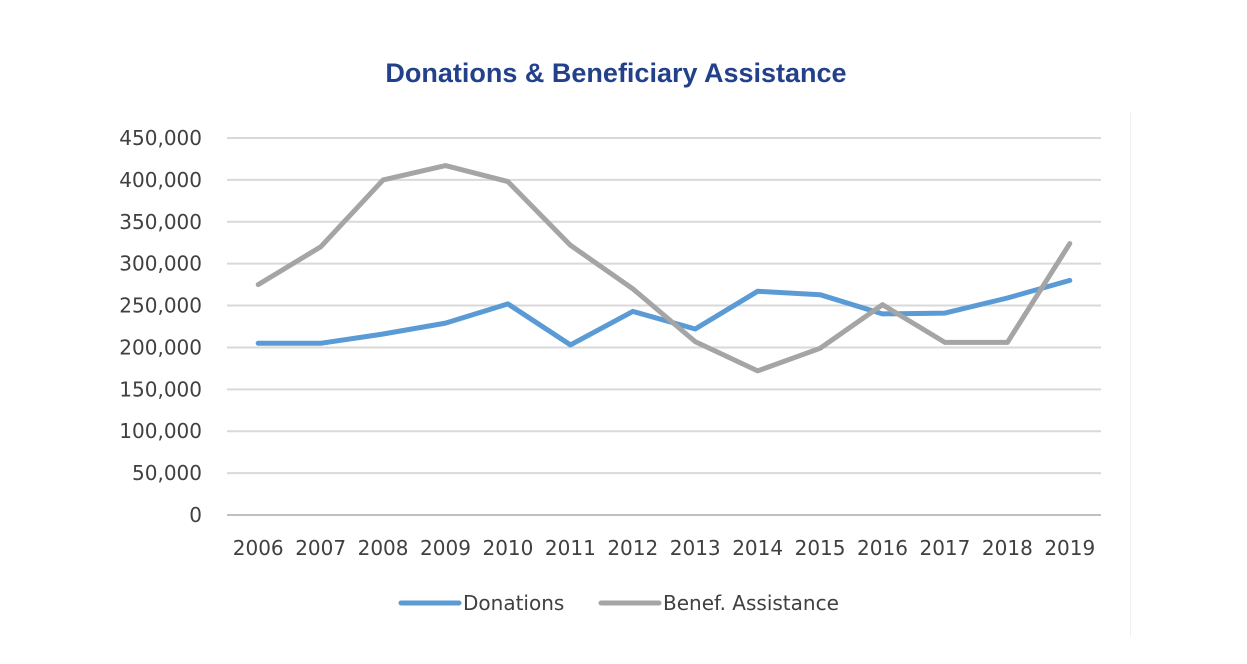 This screenshot has height=664, width=1247. What do you see at coordinates (1069, 548) in the screenshot?
I see `x-tick-label: 2019` at bounding box center [1069, 548].